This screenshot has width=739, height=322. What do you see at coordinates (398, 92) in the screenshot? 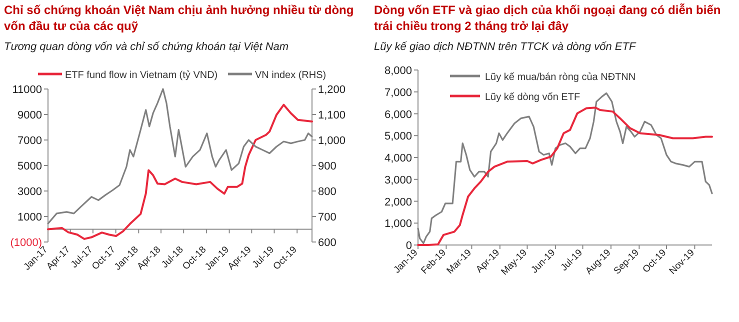
I see `y-tick-label: 7,000` at bounding box center [398, 92].